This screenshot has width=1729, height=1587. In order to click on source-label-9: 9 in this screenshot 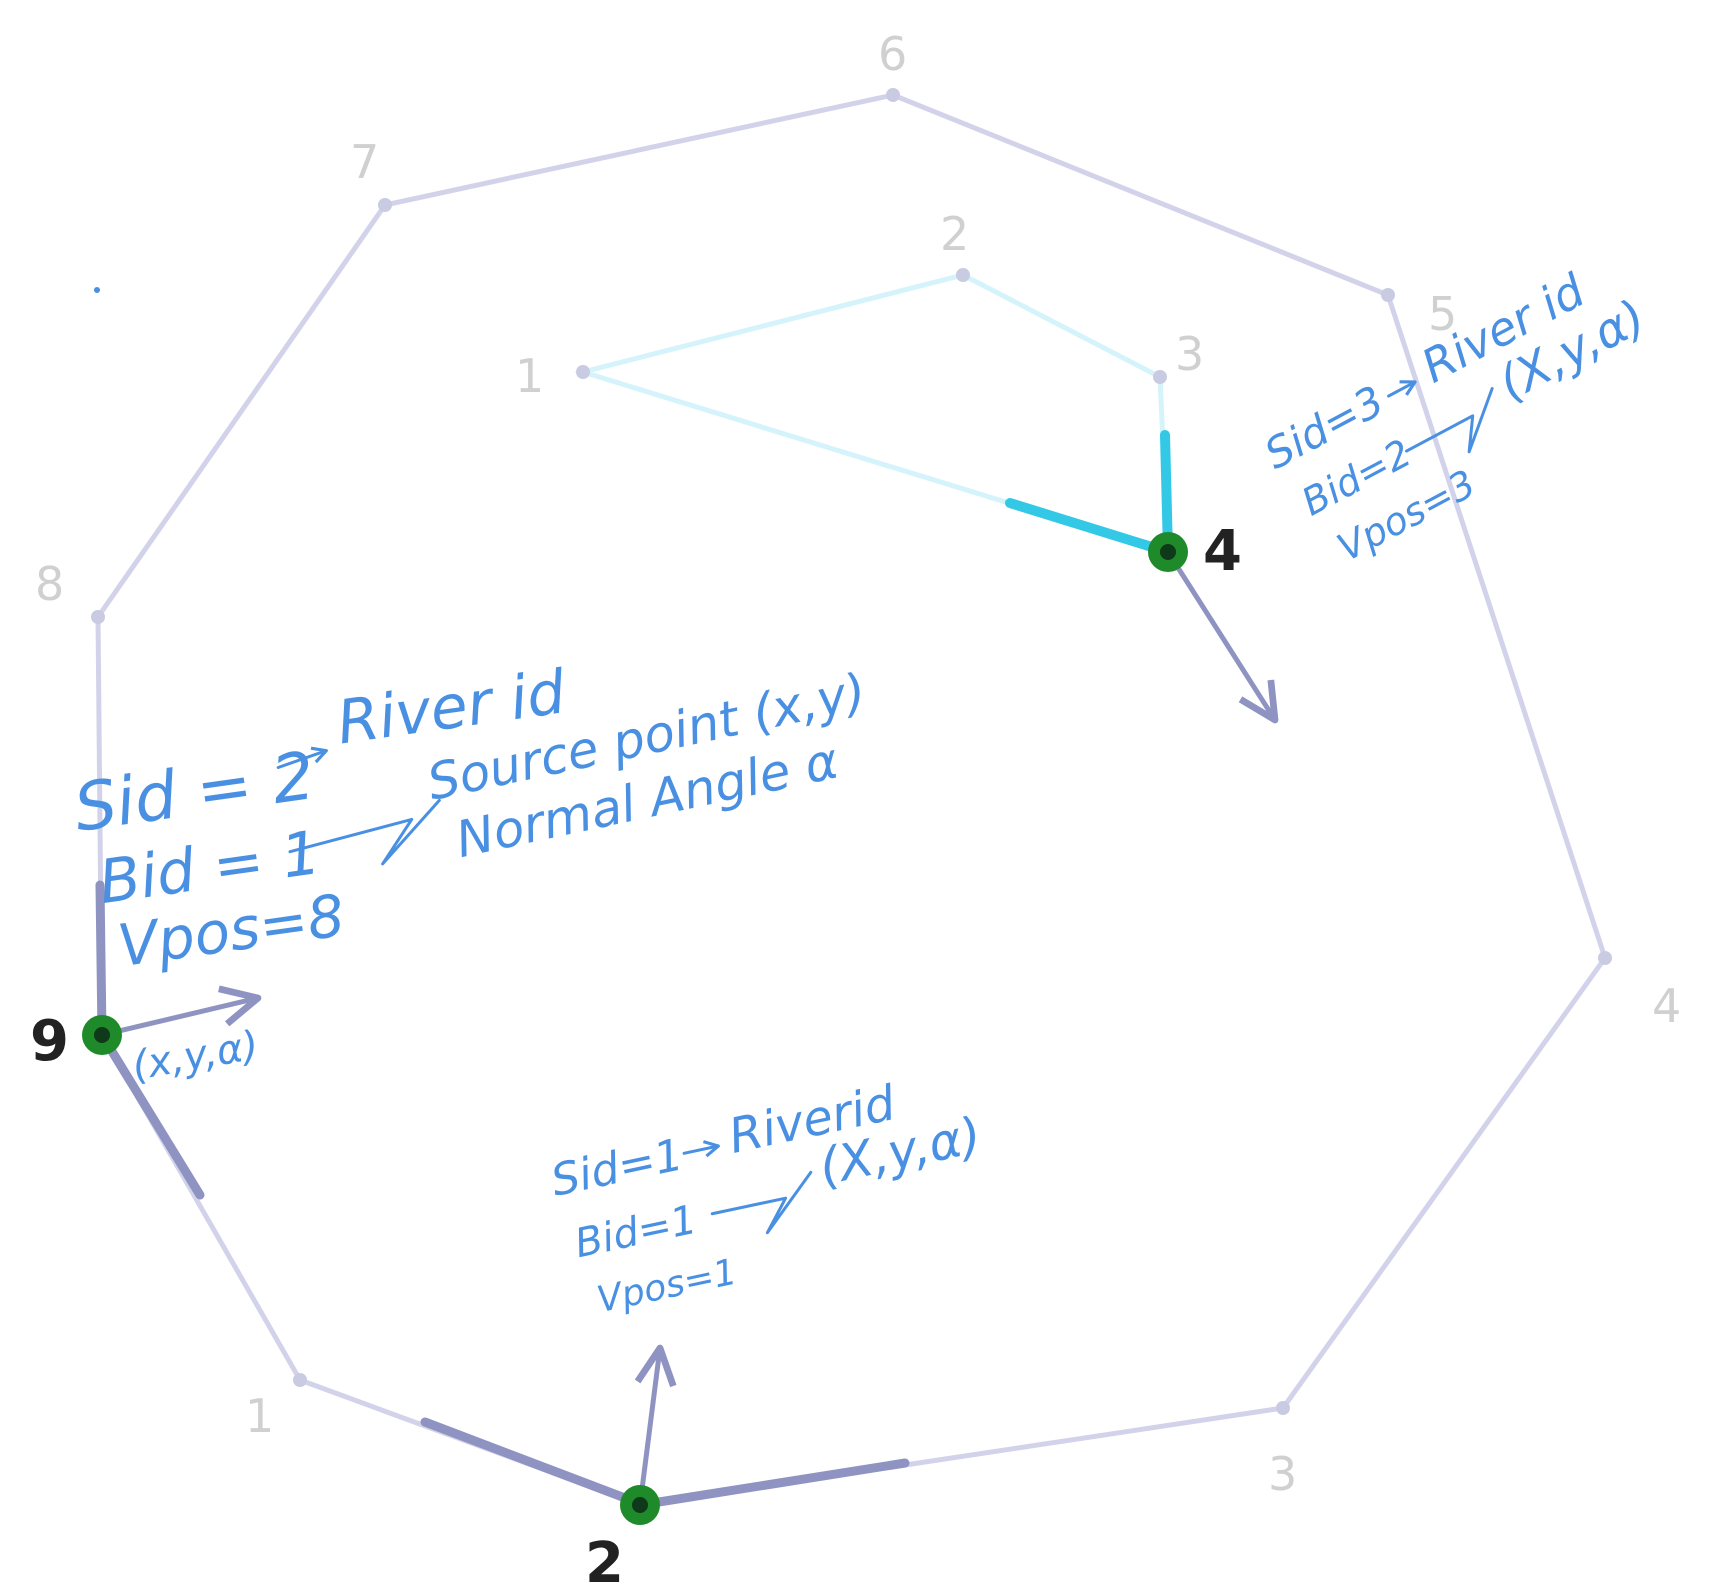, I will do `click(49, 1041)`.